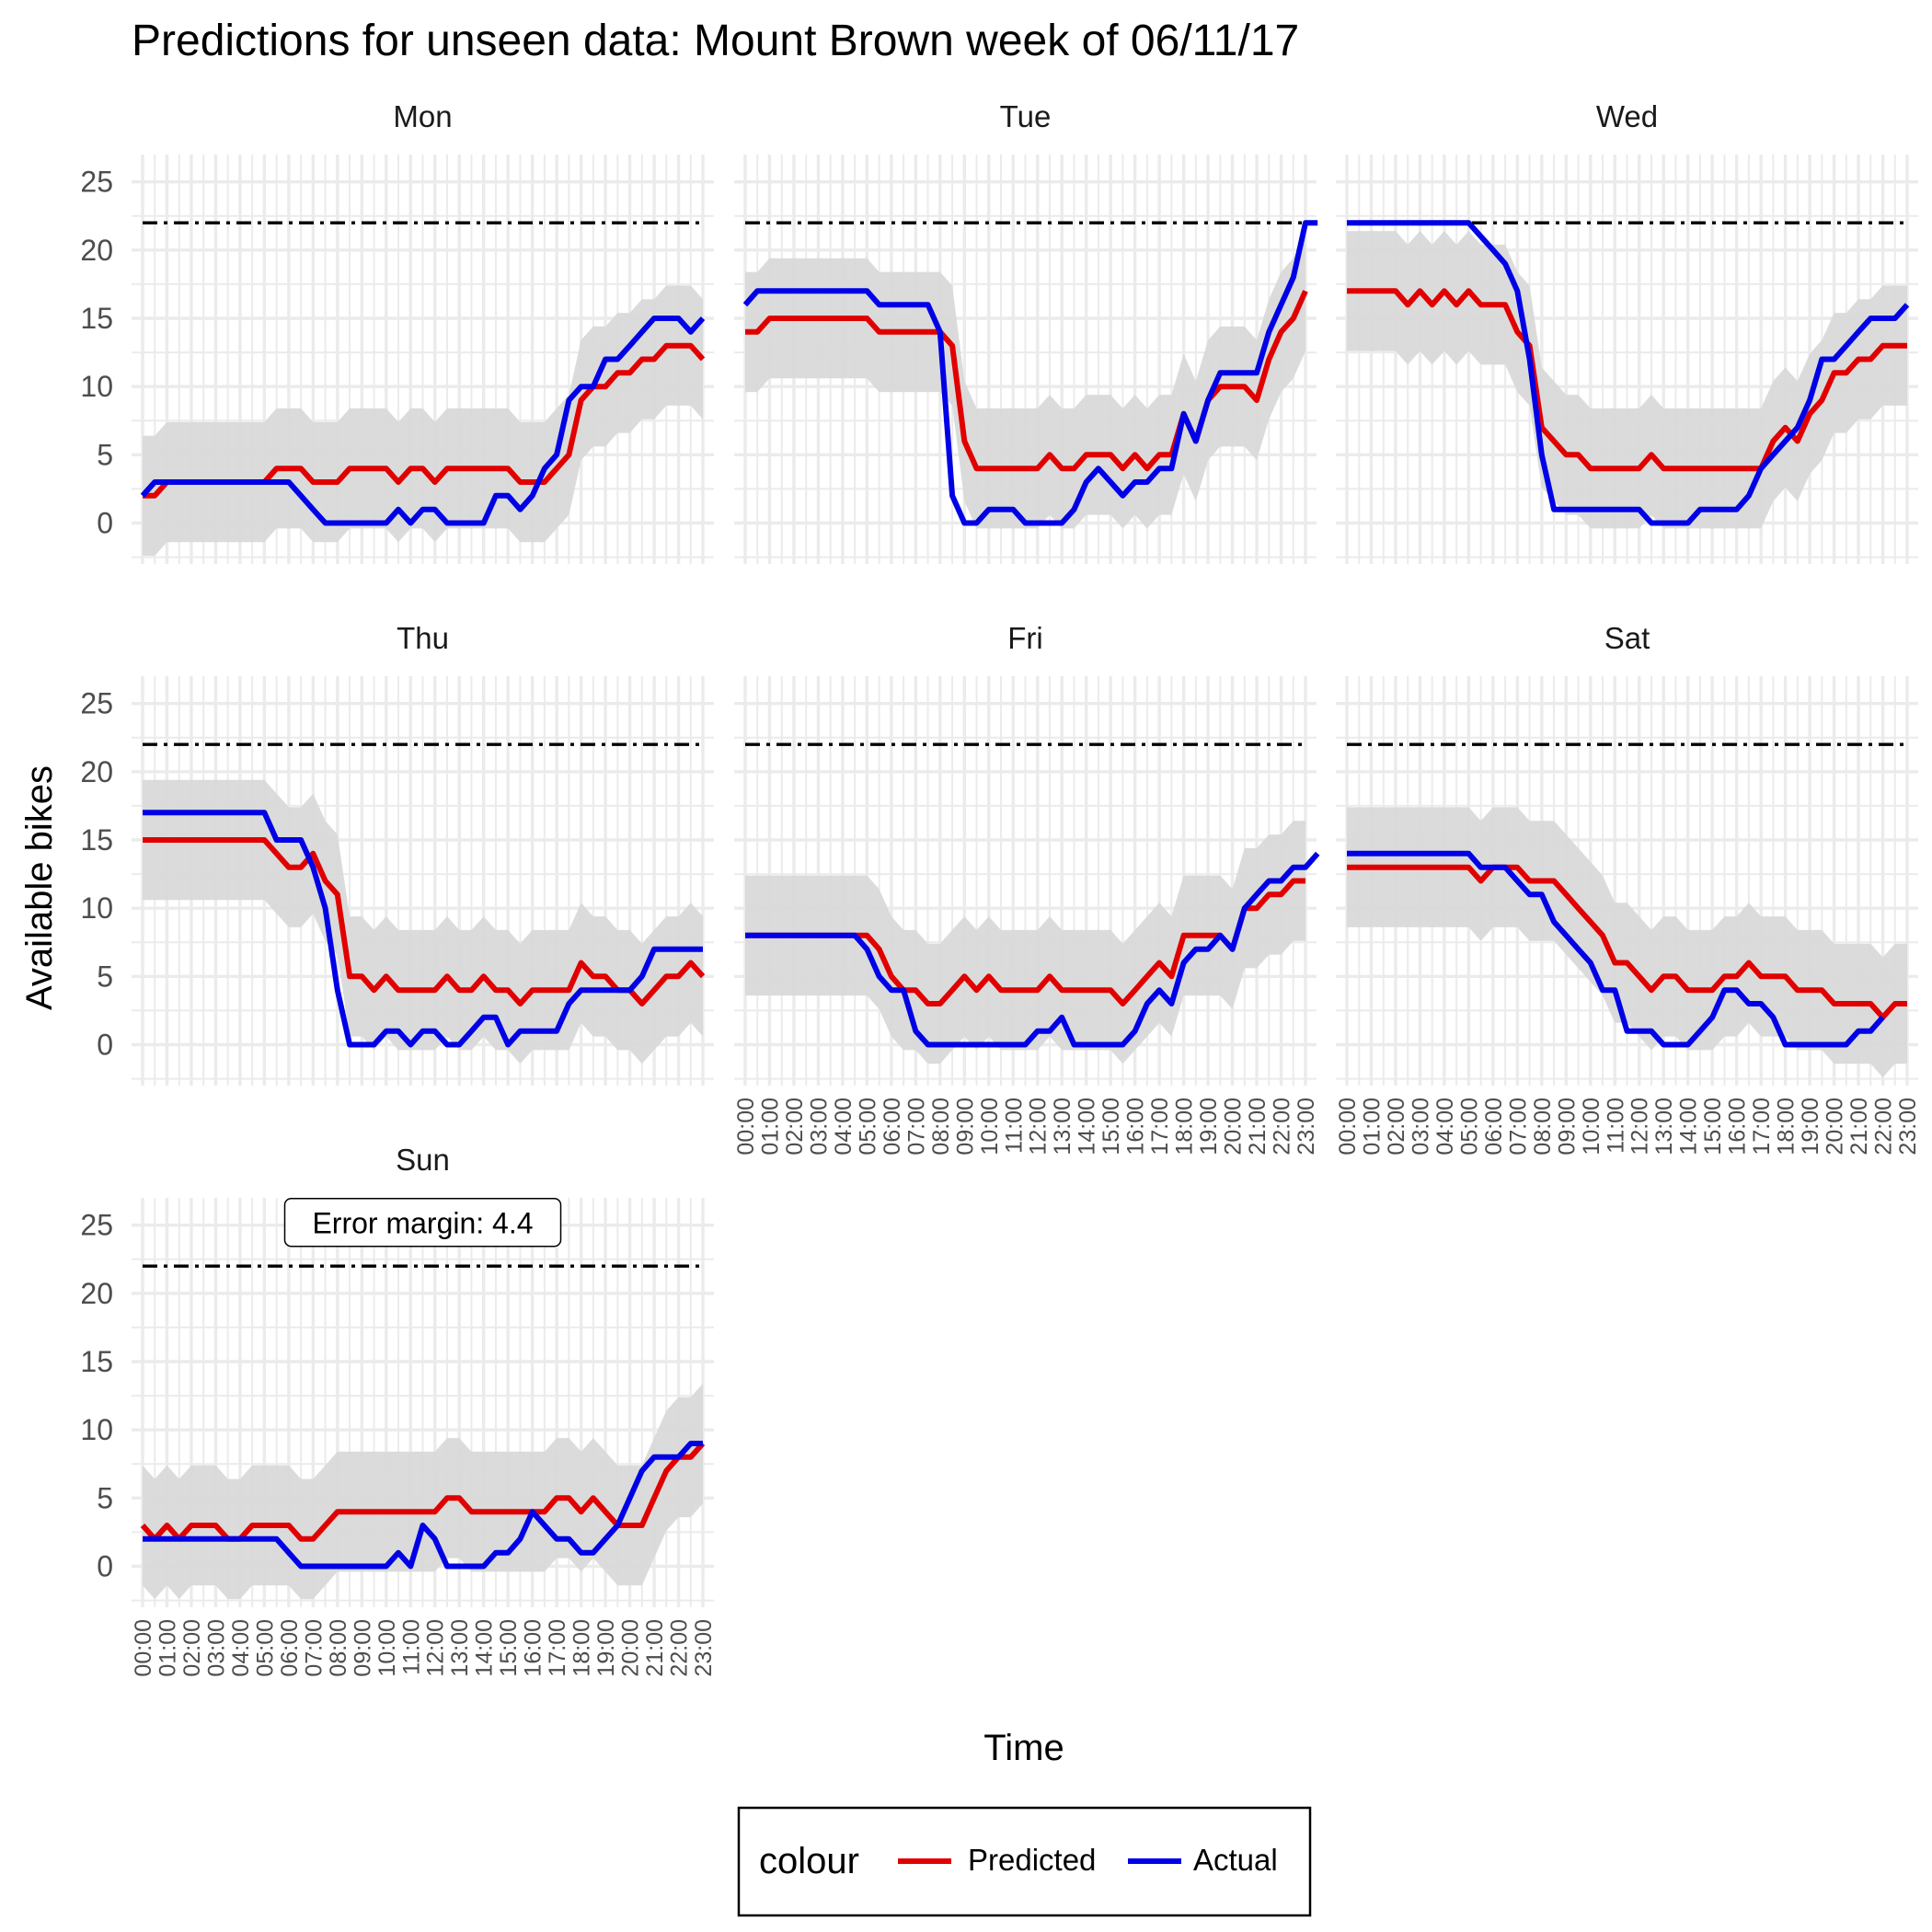  I want to click on panel-tue: Tue, so click(1026, 331).